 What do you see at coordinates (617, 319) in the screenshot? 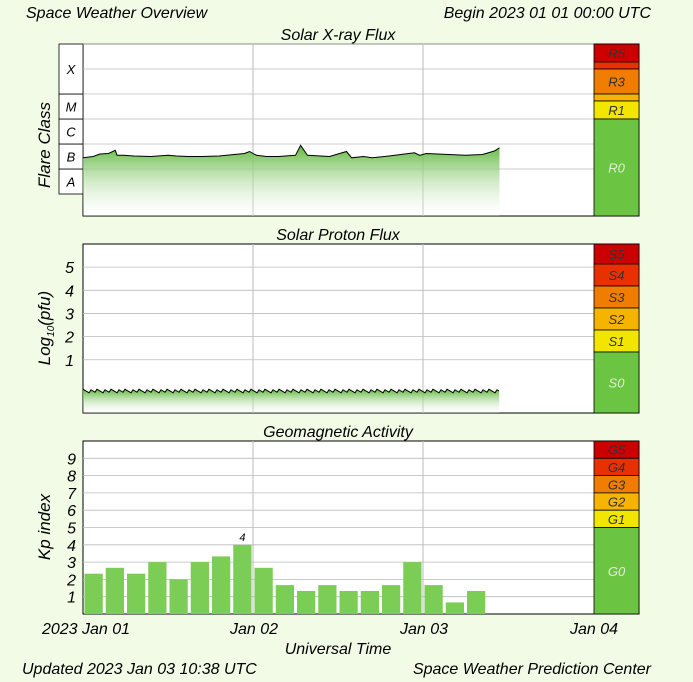
I see `proton-scale-label: S2` at bounding box center [617, 319].